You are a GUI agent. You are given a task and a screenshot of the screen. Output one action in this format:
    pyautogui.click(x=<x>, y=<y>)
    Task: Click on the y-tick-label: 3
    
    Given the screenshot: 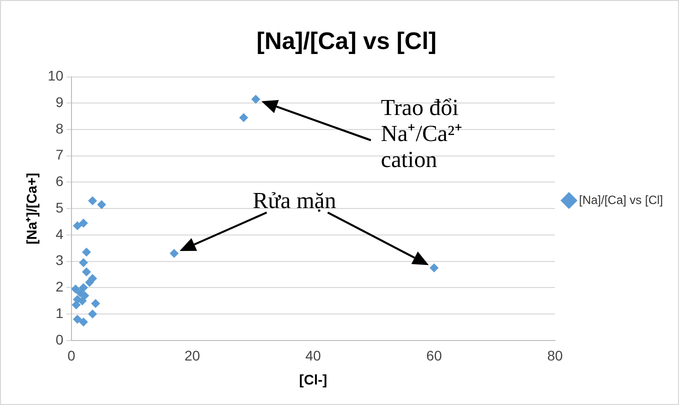 What is the action you would take?
    pyautogui.click(x=60, y=260)
    